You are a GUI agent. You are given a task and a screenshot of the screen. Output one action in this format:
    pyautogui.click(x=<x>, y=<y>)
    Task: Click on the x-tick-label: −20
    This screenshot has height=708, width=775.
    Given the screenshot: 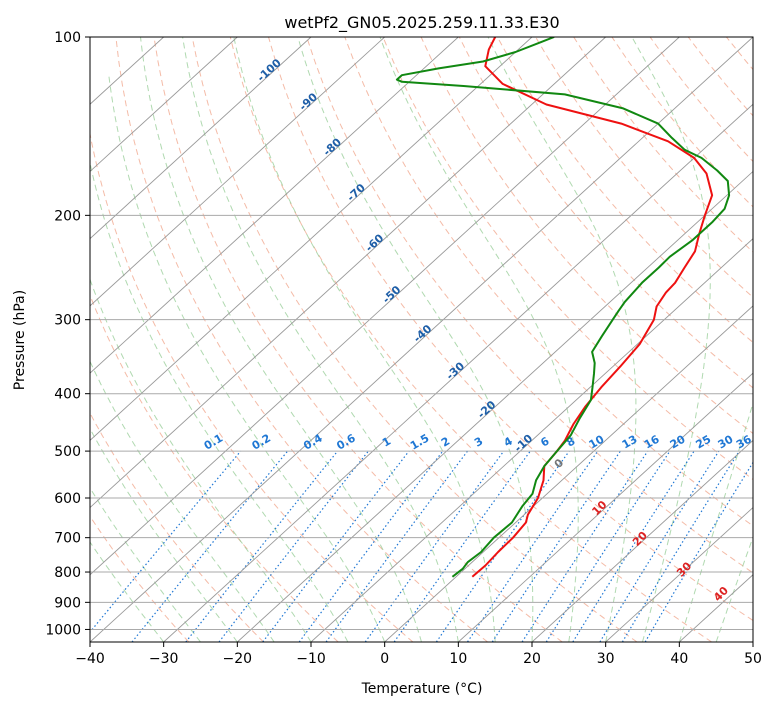 What is the action you would take?
    pyautogui.click(x=238, y=659)
    